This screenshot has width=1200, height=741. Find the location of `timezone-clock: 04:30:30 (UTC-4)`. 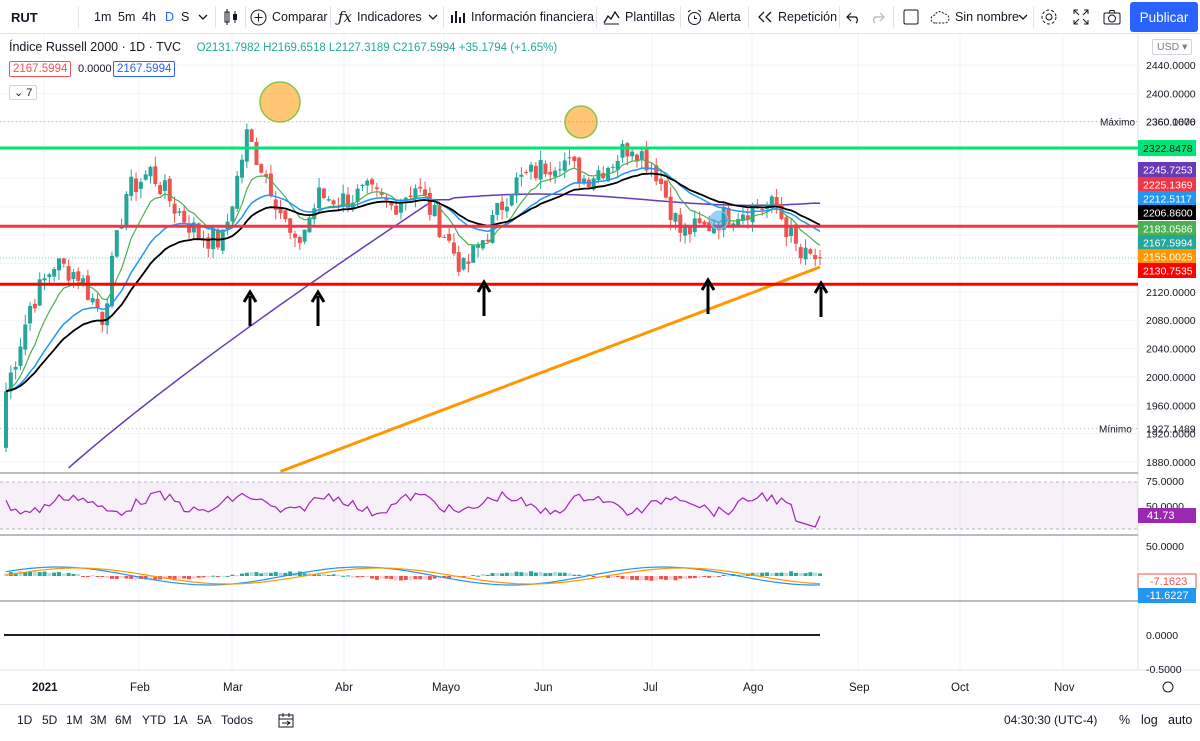

timezone-clock: 04:30:30 (UTC-4) is located at coordinates (1051, 720).